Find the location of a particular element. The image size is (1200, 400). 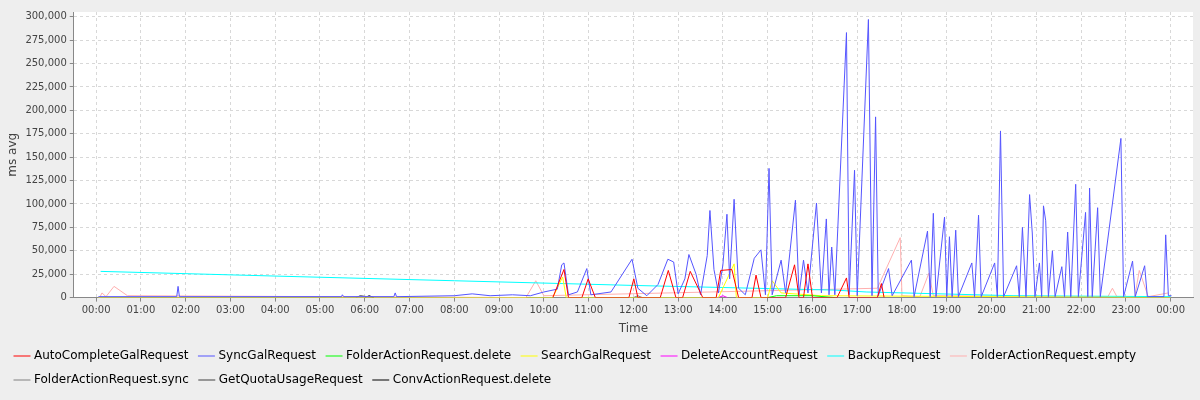

x-tick-label: 04:00 is located at coordinates (275, 310).